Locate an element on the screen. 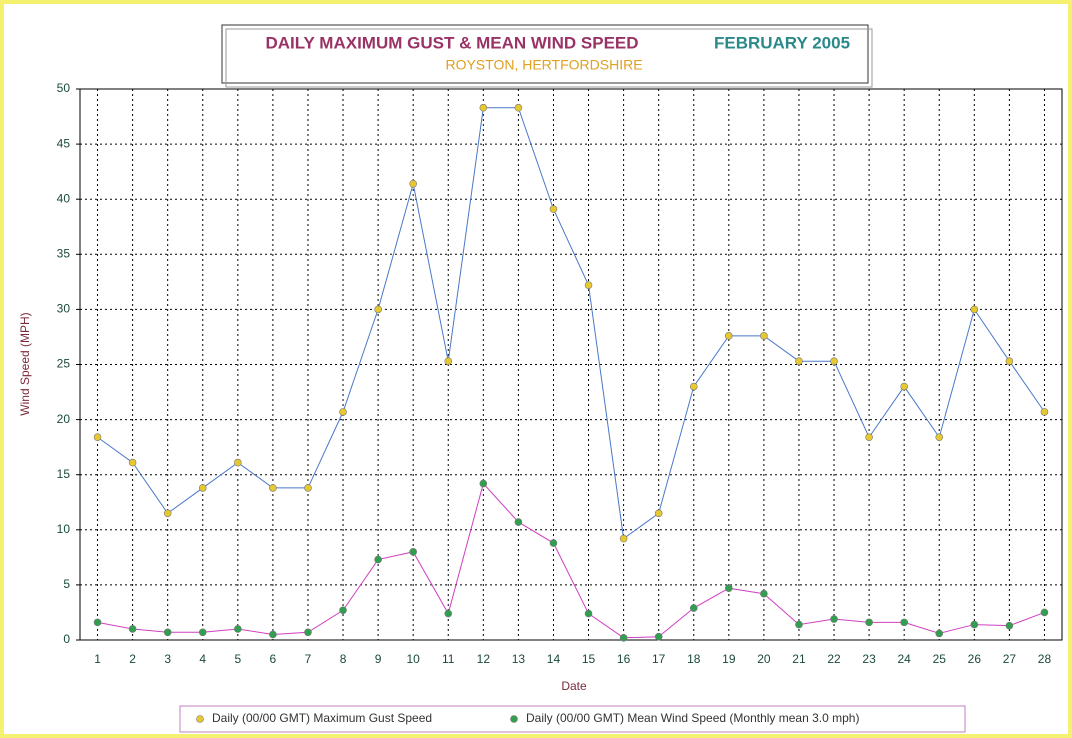 The height and width of the screenshot is (738, 1072). x-tick-label: 18 is located at coordinates (694, 659).